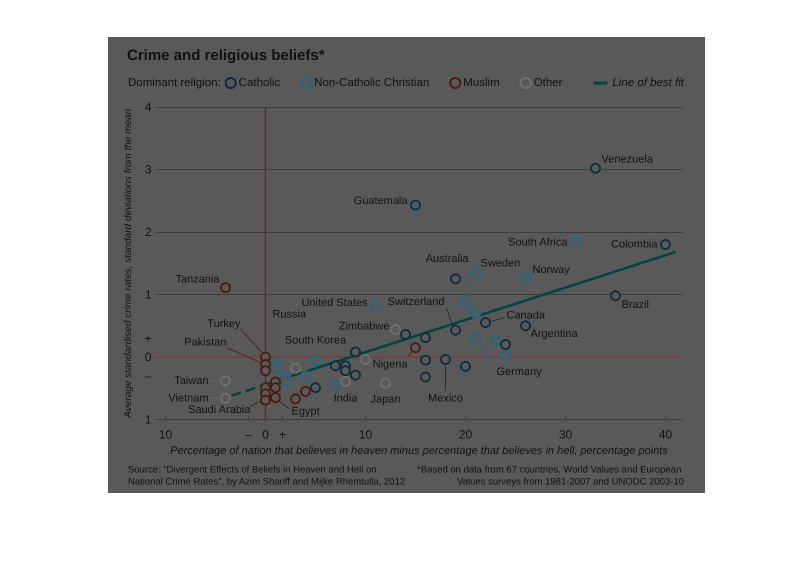 This screenshot has width=810, height=588. Describe the element at coordinates (148, 232) in the screenshot. I see `y-tick-label: 2` at that location.